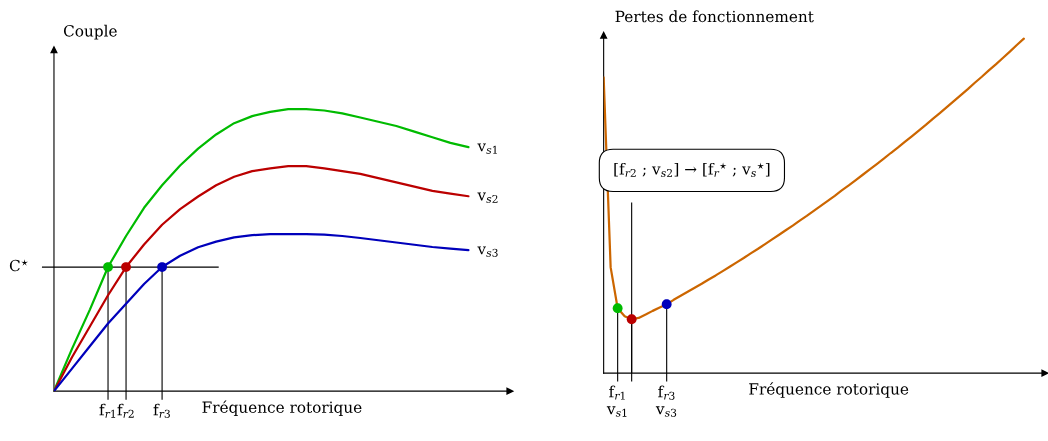 The height and width of the screenshot is (441, 1048). I want to click on x-tick-label: f$_{r1}$ v$_{s1}$, so click(616, 401).